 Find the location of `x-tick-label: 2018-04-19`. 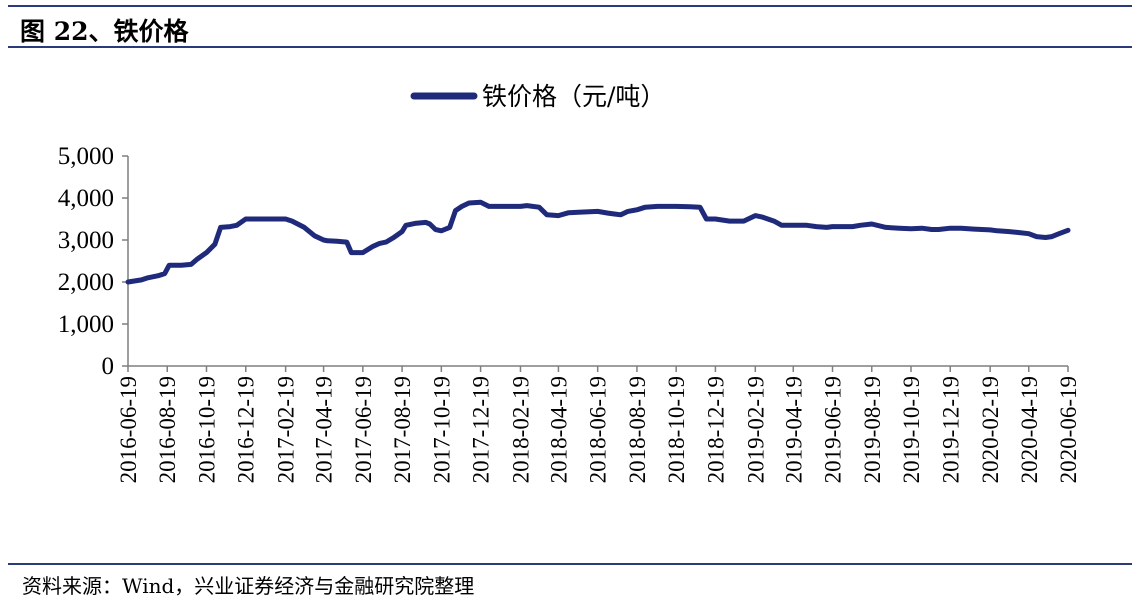

x-tick-label: 2018-04-19 is located at coordinates (558, 429).